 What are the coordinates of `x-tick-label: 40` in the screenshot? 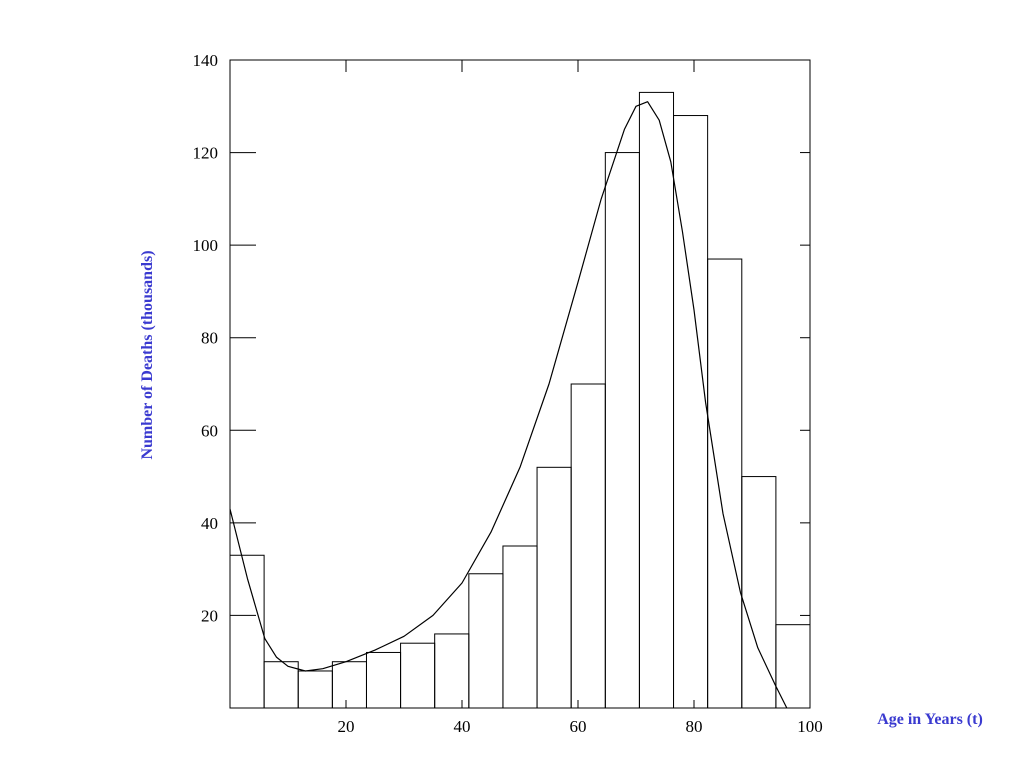 It's located at (462, 726).